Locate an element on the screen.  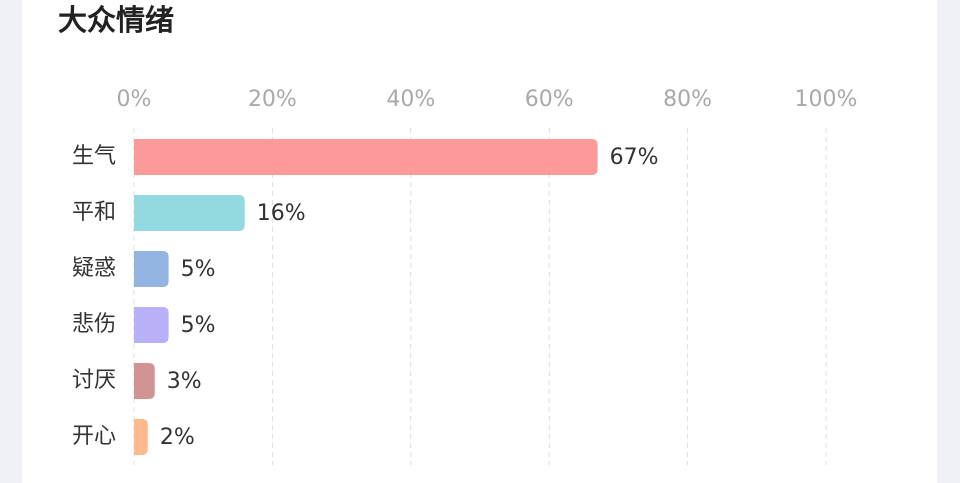
x-tick-label: 60% is located at coordinates (549, 99).